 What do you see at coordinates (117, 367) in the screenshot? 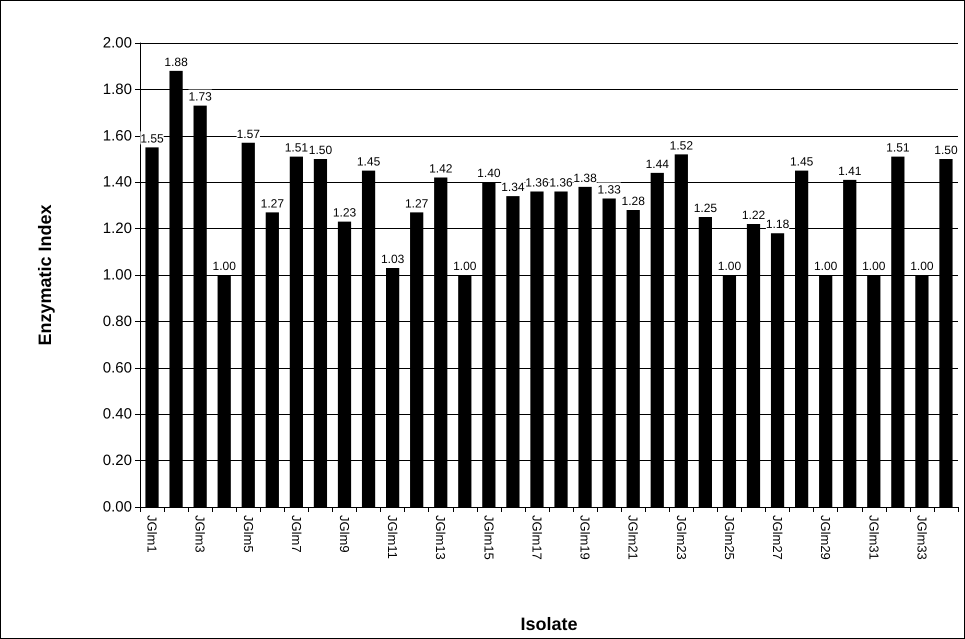
I see `y-tick-label: 0.60` at bounding box center [117, 367].